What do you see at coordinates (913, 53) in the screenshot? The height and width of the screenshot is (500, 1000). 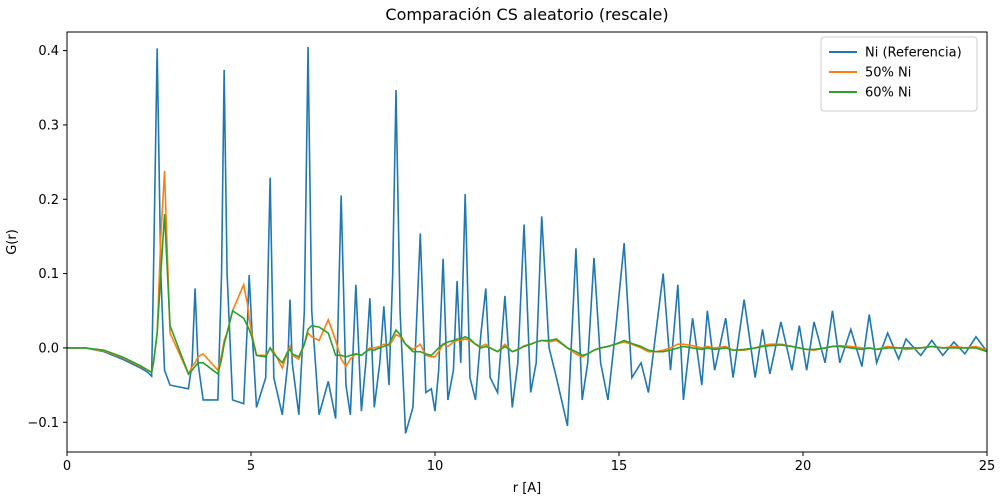 I see `legend-label: Ni (Referencia)` at bounding box center [913, 53].